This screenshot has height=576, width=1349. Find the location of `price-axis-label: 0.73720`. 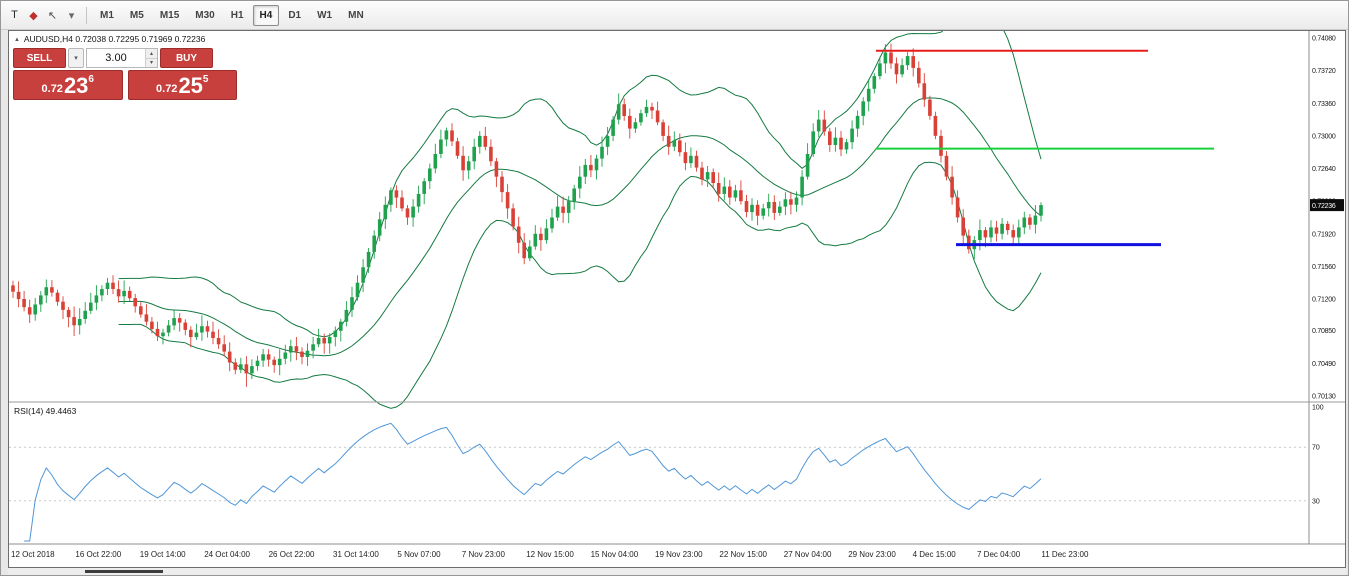

price-axis-label: 0.73720 is located at coordinates (1324, 71).